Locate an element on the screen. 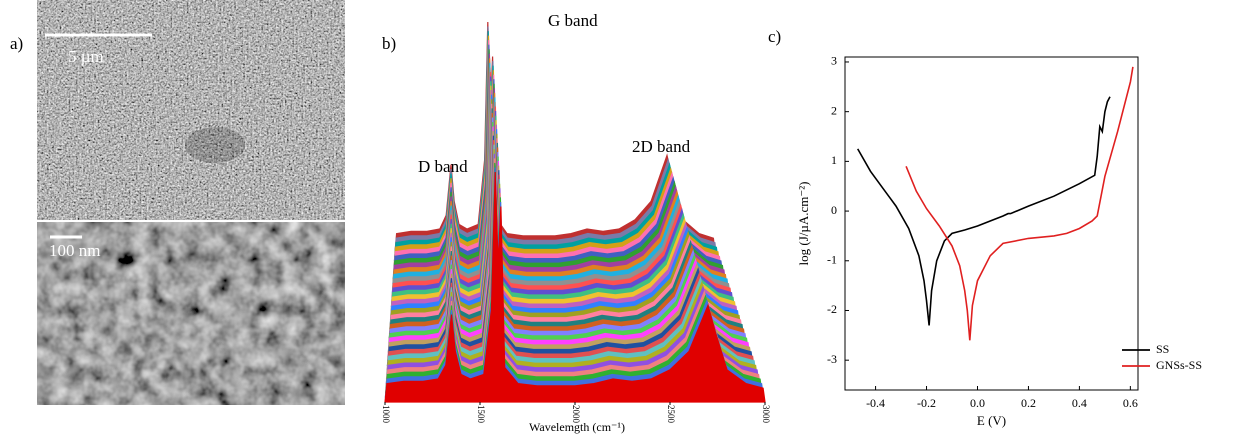  x-tick-label: 0.2 is located at coordinates (1028, 403).